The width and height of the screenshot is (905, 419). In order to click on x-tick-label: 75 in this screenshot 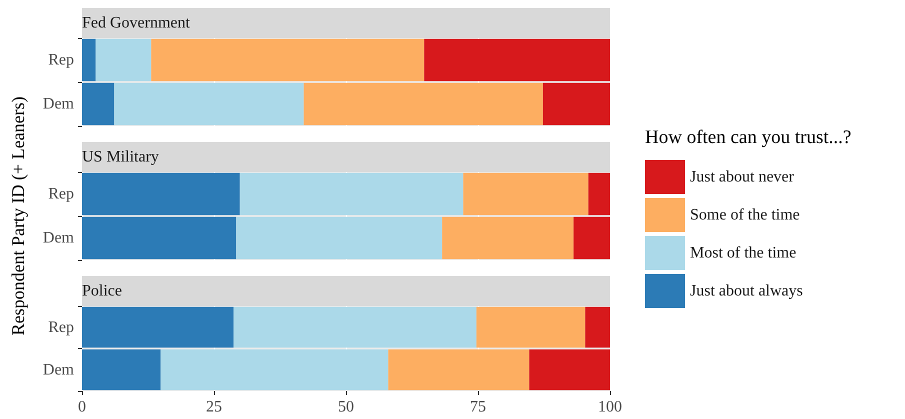, I will do `click(478, 407)`.